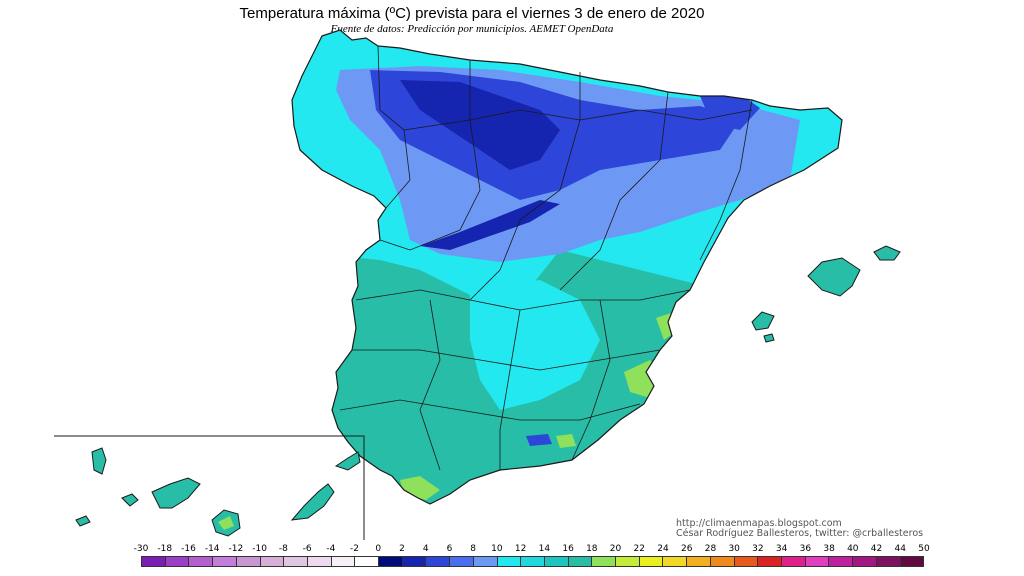  I want to click on legend-tick-label: 10, so click(497, 549).